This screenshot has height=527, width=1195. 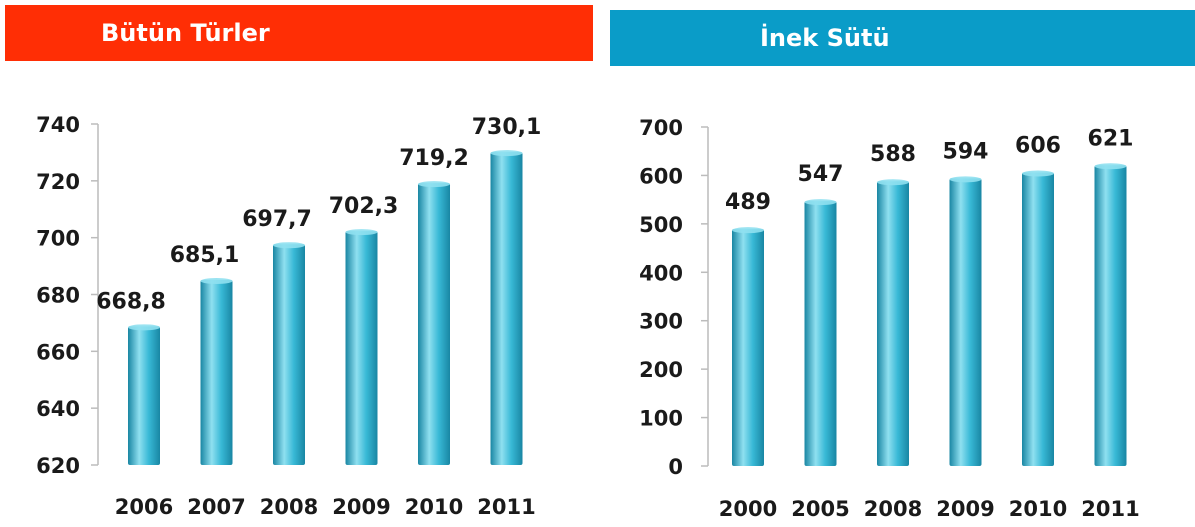 I want to click on y-tick-label: 400, so click(x=661, y=273).